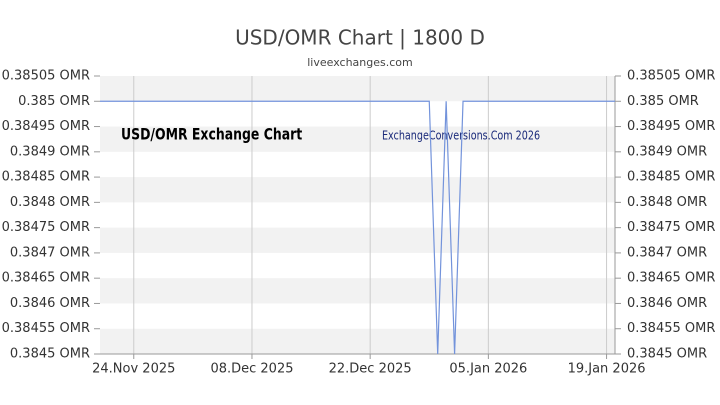 The height and width of the screenshot is (405, 720). What do you see at coordinates (54, 101) in the screenshot?
I see `y-tick-label: 0.385 OMR` at bounding box center [54, 101].